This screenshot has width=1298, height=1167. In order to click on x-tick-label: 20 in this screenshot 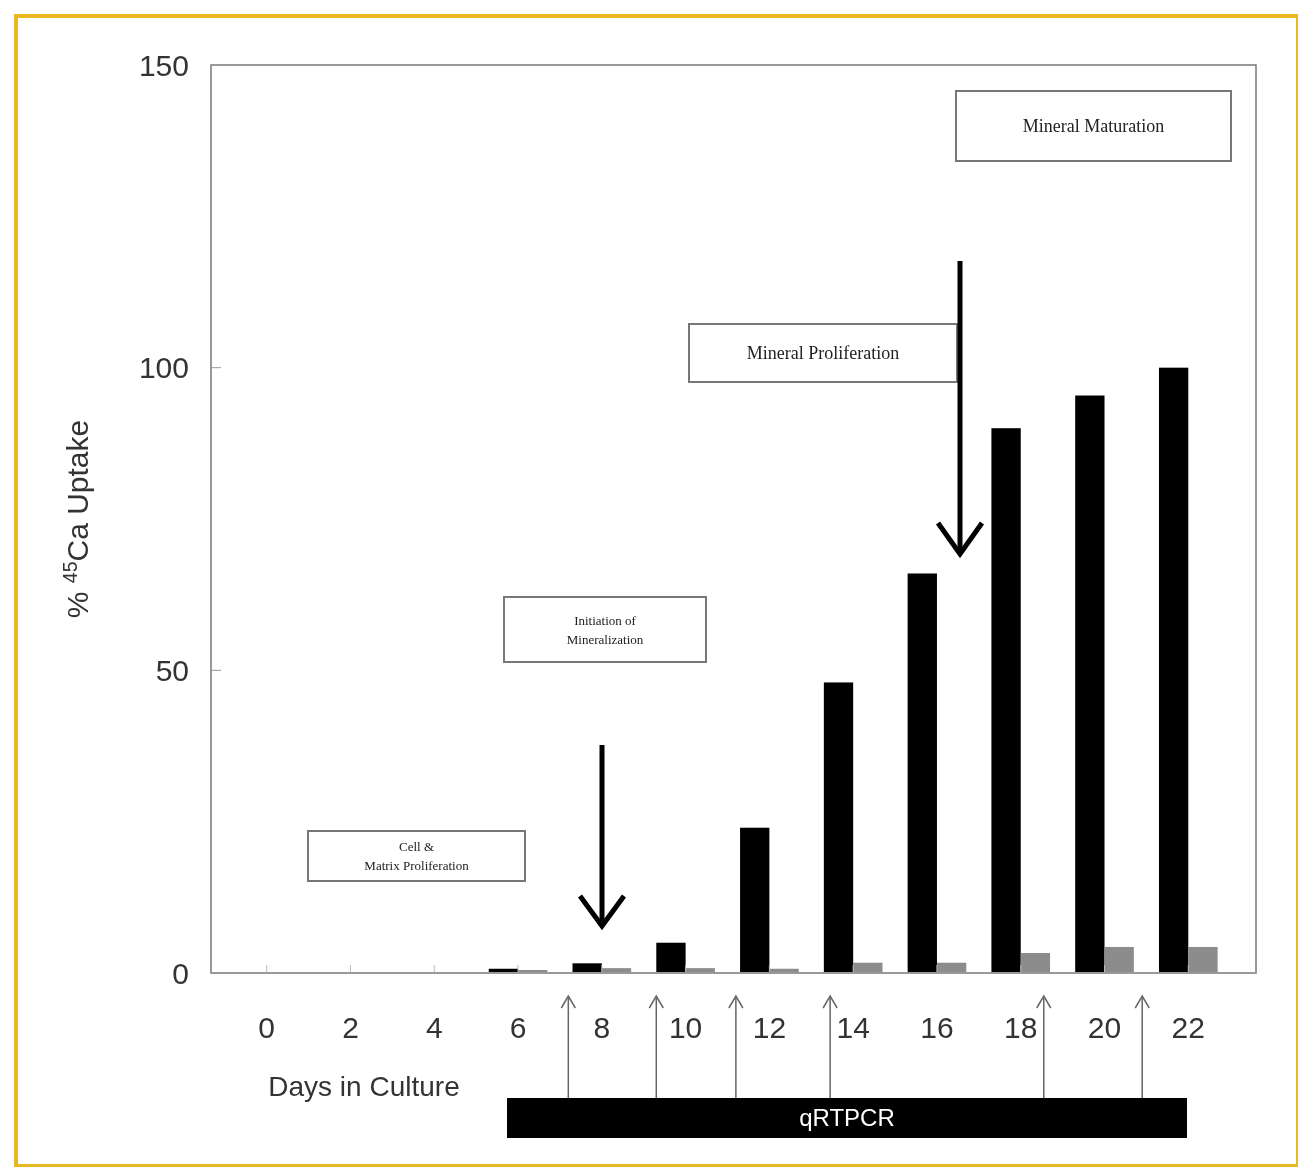, I will do `click(1104, 1027)`.